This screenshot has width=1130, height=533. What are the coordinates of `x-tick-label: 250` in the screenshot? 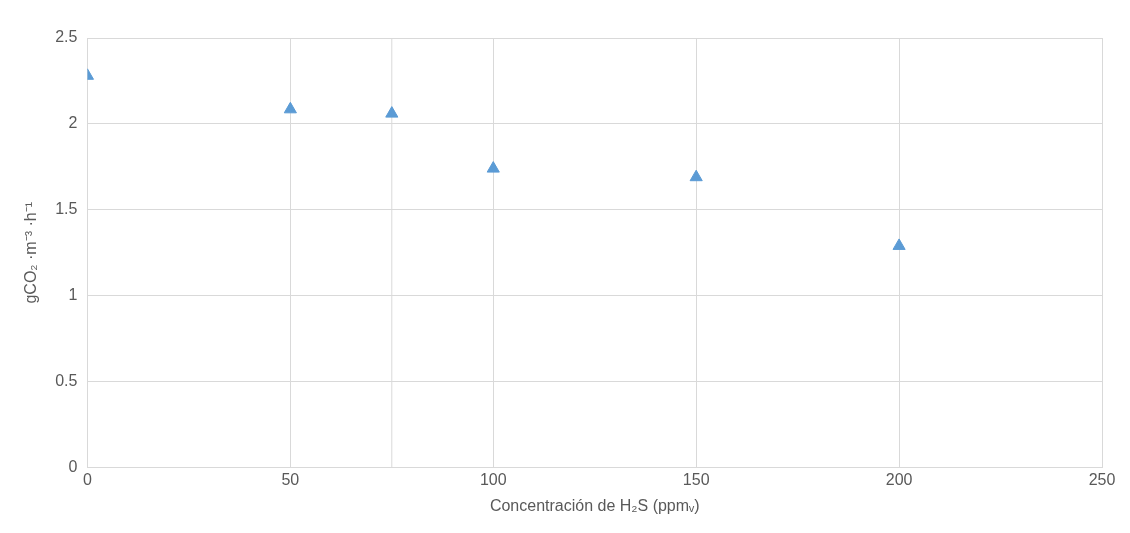 It's located at (1102, 479).